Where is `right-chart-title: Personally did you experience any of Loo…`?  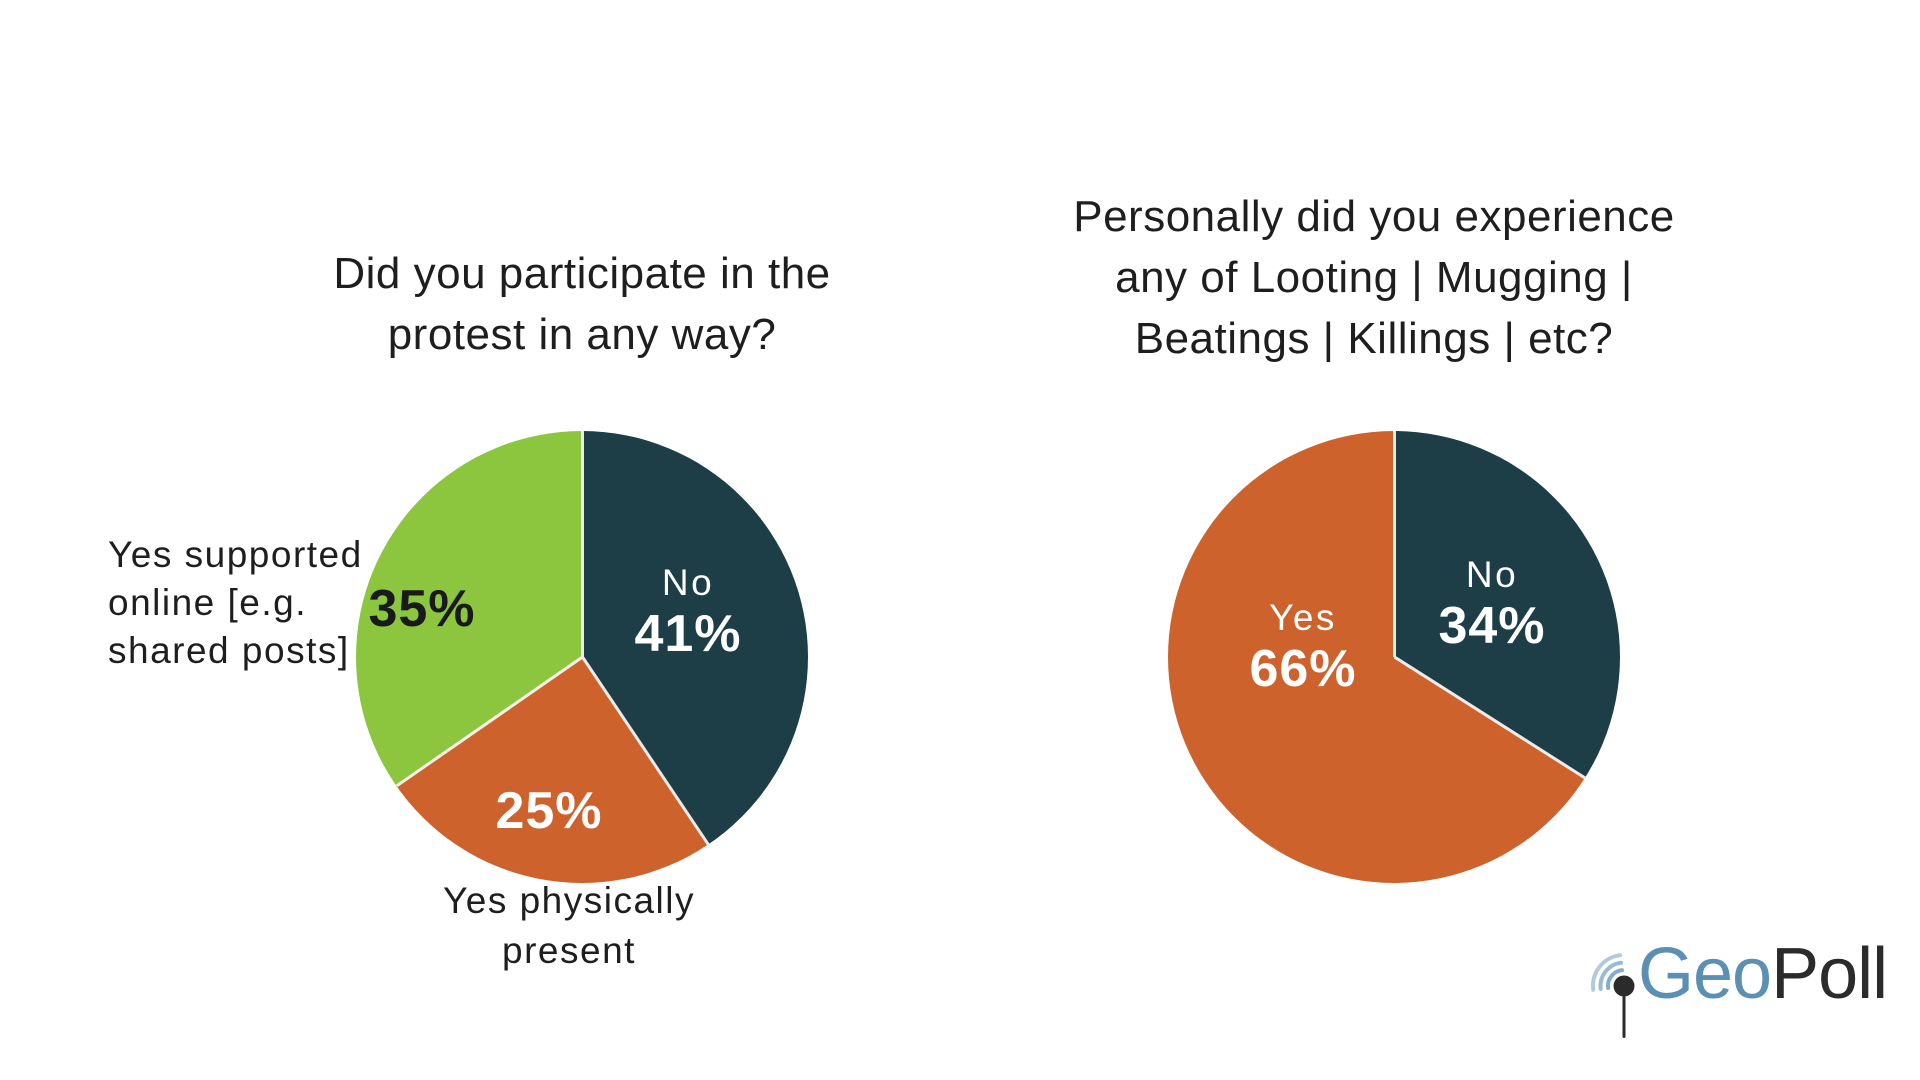
right-chart-title: Personally did you experience any of Loo… is located at coordinates (1374, 277).